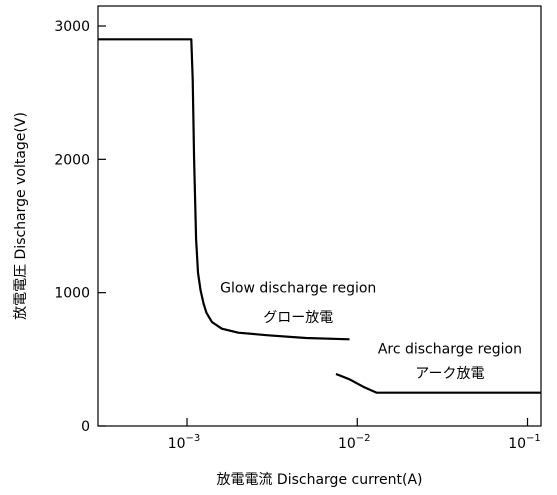 This screenshot has width=557, height=495. I want to click on annotation-label: Glow discharge region, so click(298, 289).